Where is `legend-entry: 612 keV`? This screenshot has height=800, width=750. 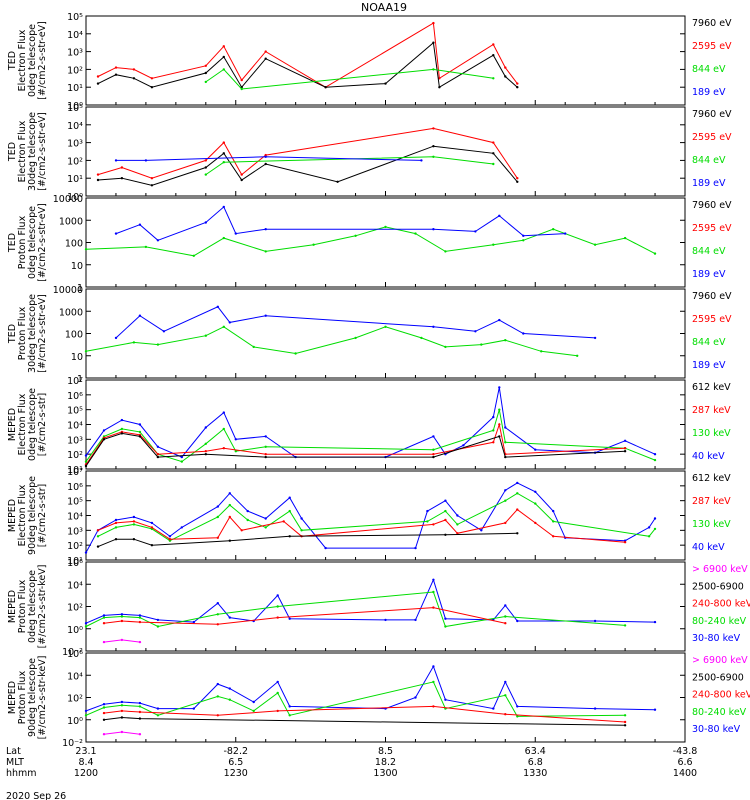 legend-entry: 612 keV is located at coordinates (711, 478).